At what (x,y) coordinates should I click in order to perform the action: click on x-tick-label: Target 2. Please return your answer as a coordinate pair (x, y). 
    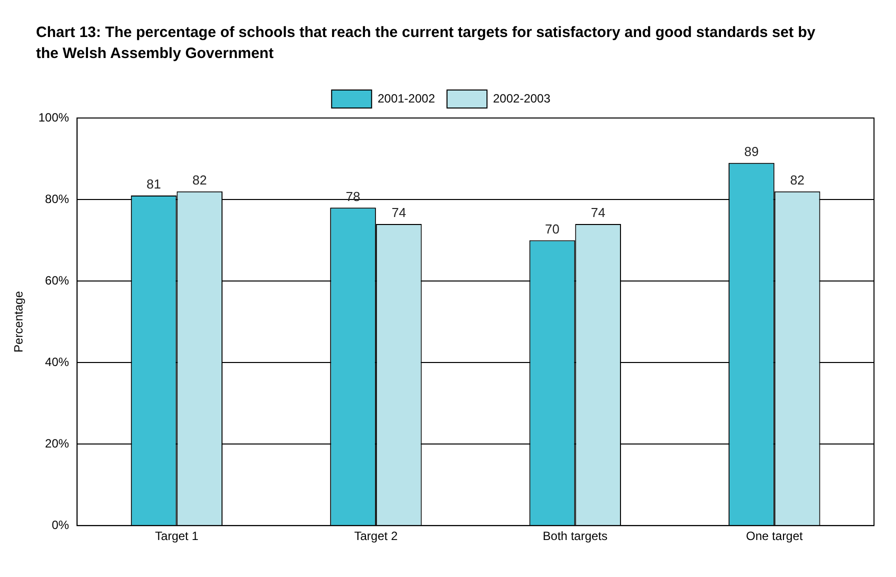
    Looking at the image, I should click on (376, 536).